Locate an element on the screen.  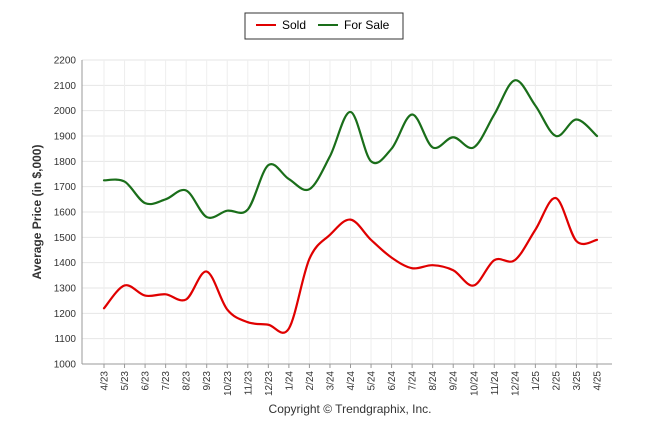
x-tick-label: 2/24 is located at coordinates (310, 381).